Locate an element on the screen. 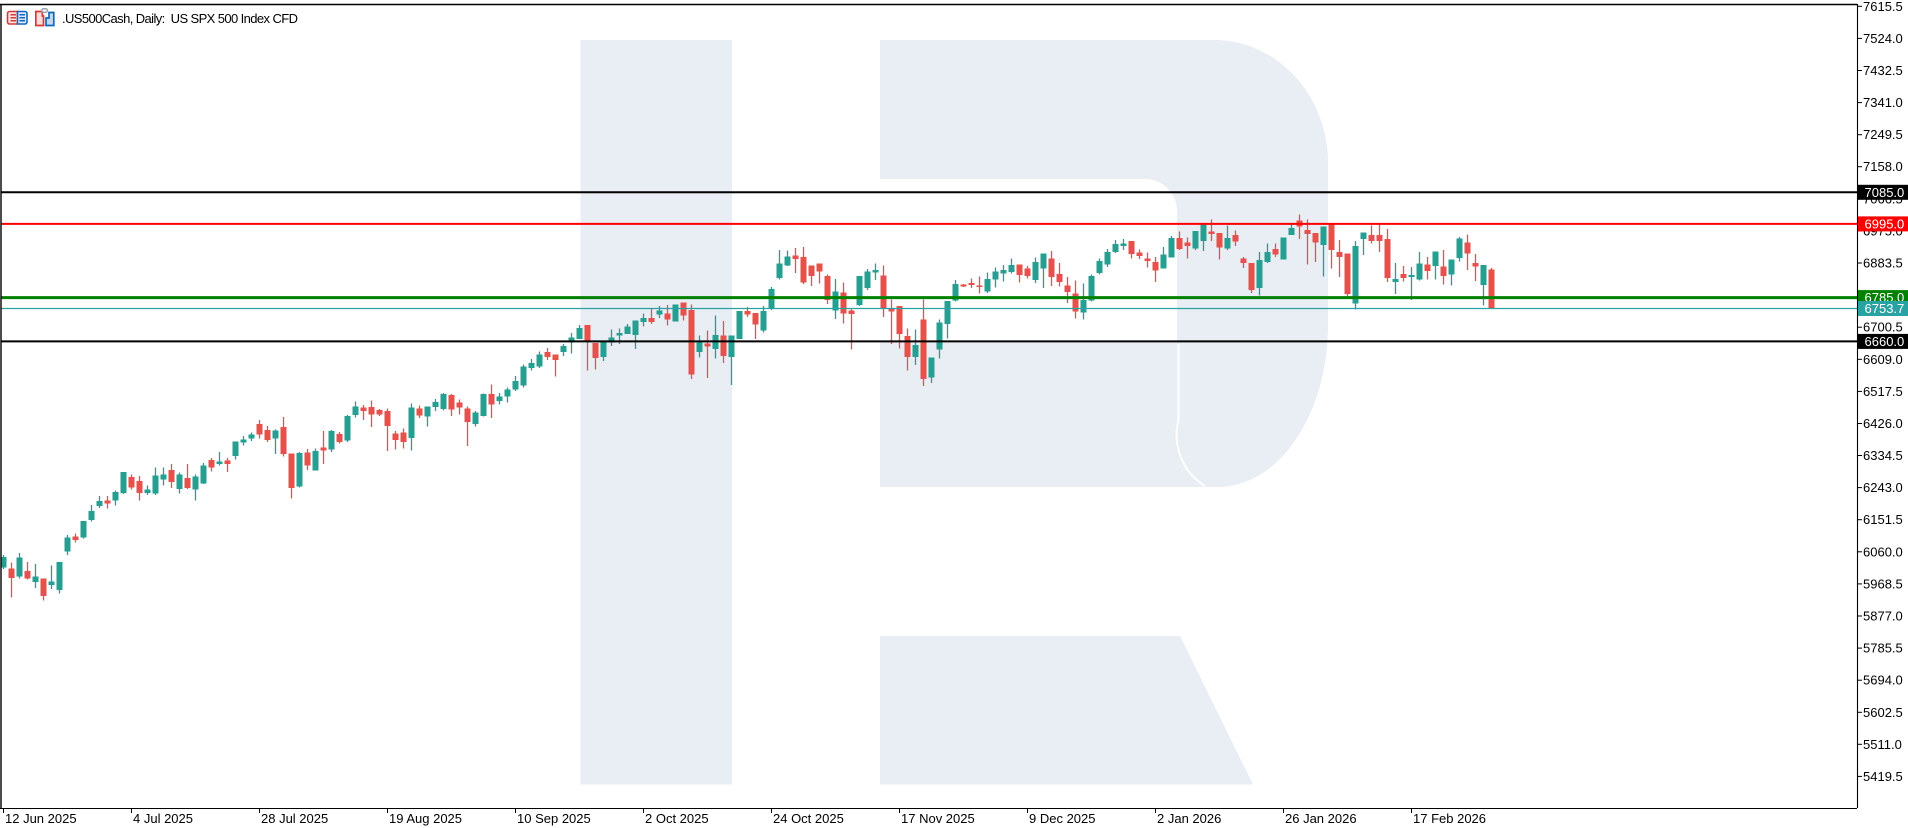  svg-text: 6995.0 is located at coordinates (1885, 223).